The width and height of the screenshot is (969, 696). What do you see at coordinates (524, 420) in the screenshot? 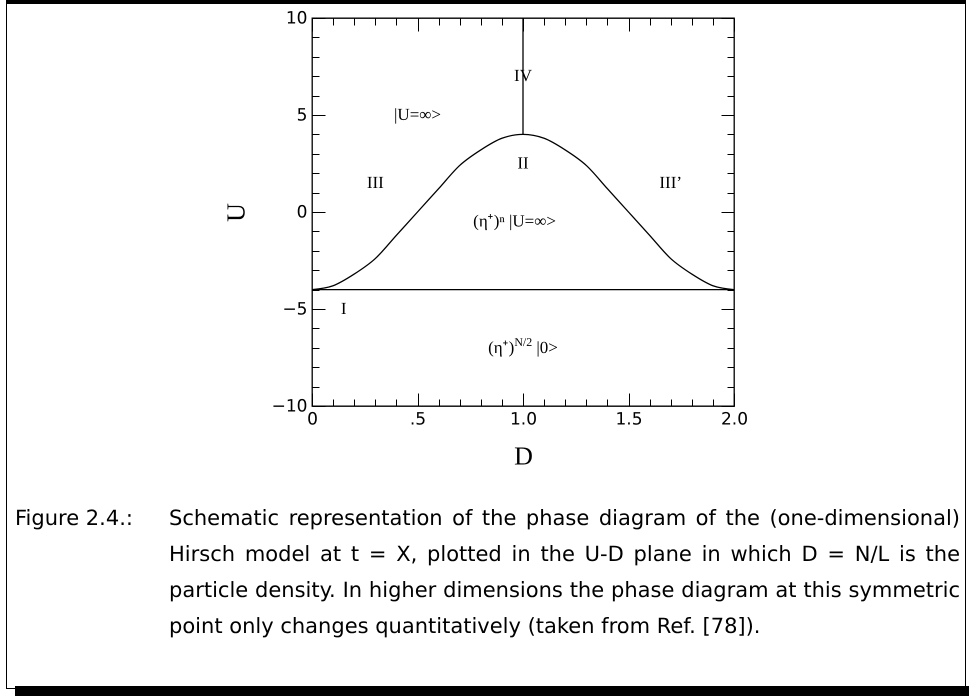
I see `x-tick-label: 1.0` at bounding box center [524, 420].